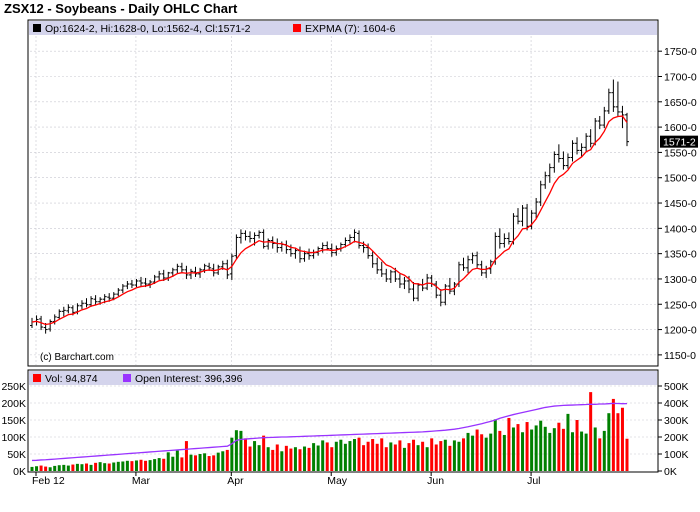 This screenshot has width=700, height=512. I want to click on oi-tick-label: 200K, so click(676, 438).